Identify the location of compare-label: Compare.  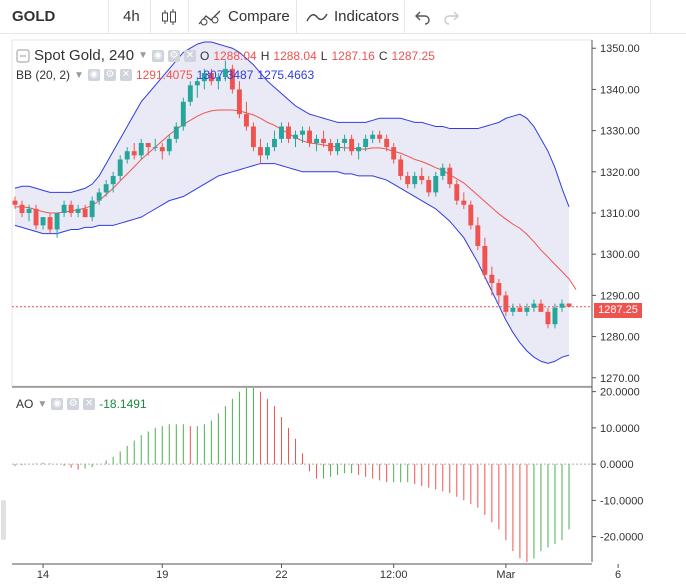
(259, 16).